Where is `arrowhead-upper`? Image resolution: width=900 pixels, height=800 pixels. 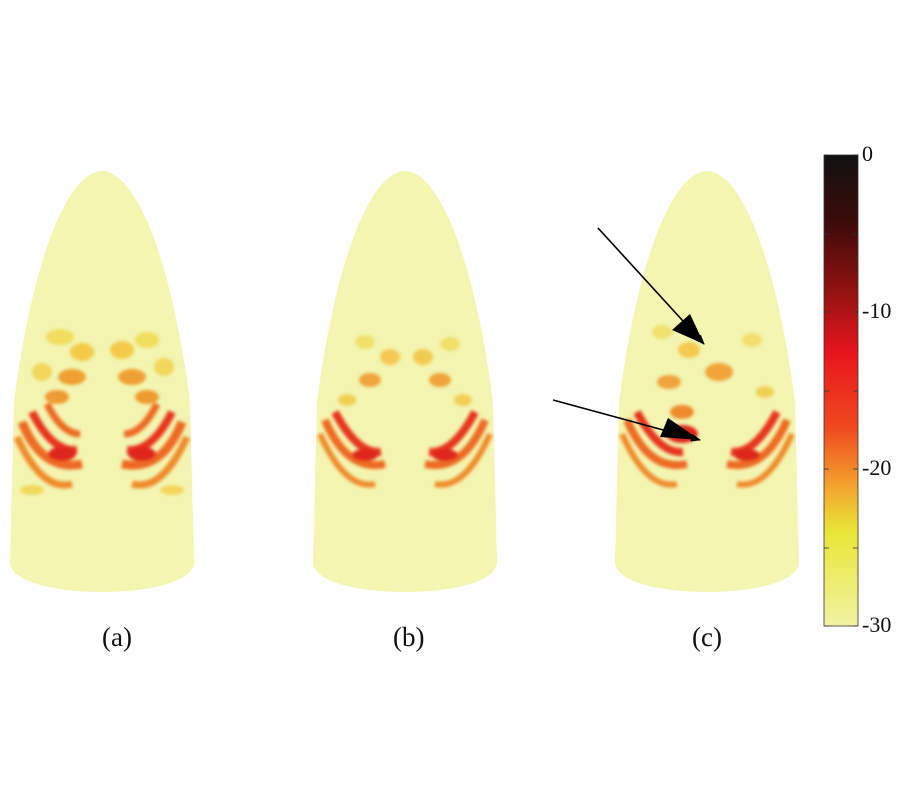
arrowhead-upper is located at coordinates (688, 329).